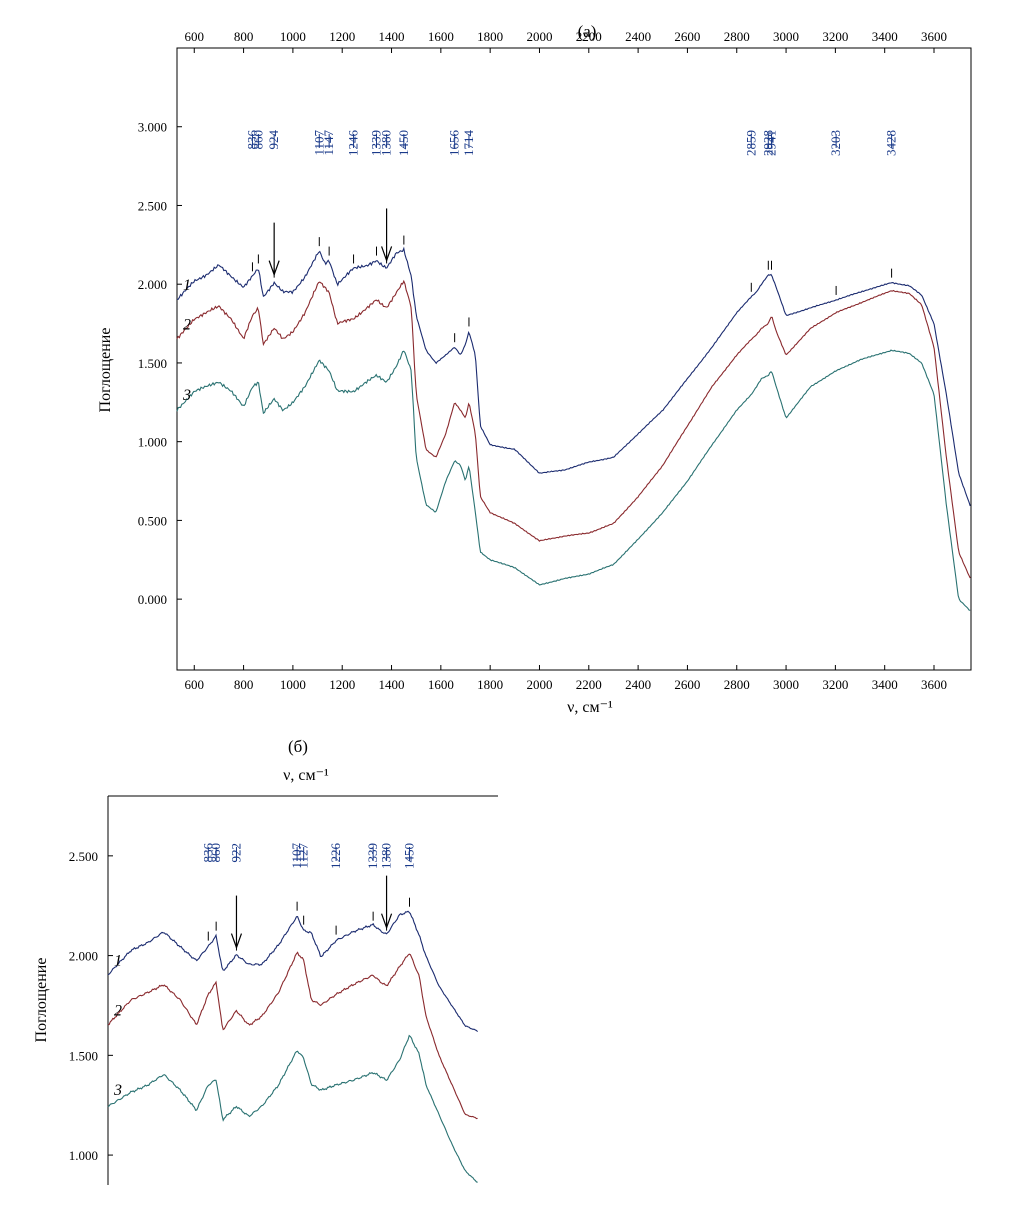  What do you see at coordinates (91, 1006) in the screenshot?
I see `panel-b-y-ticks: 1.000 1.500 2.000 2.500` at bounding box center [91, 1006].